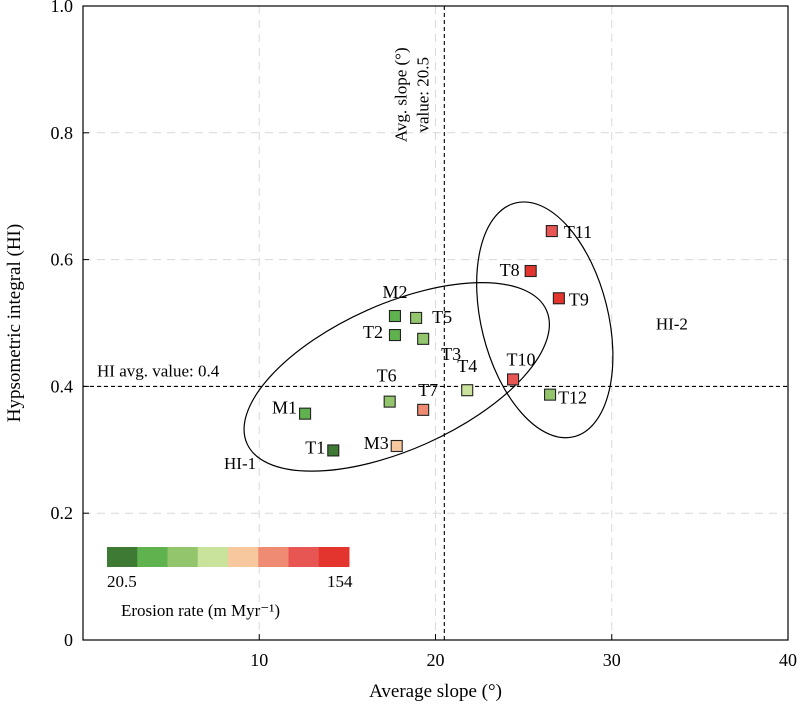 This screenshot has height=705, width=800. Describe the element at coordinates (395, 316) in the screenshot. I see `point-m2` at that location.